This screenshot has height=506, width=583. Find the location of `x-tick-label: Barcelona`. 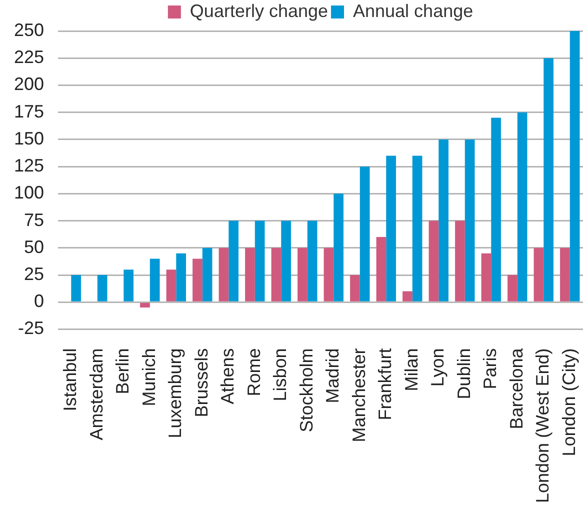

x-tick-label: Barcelona is located at coordinates (516, 388).